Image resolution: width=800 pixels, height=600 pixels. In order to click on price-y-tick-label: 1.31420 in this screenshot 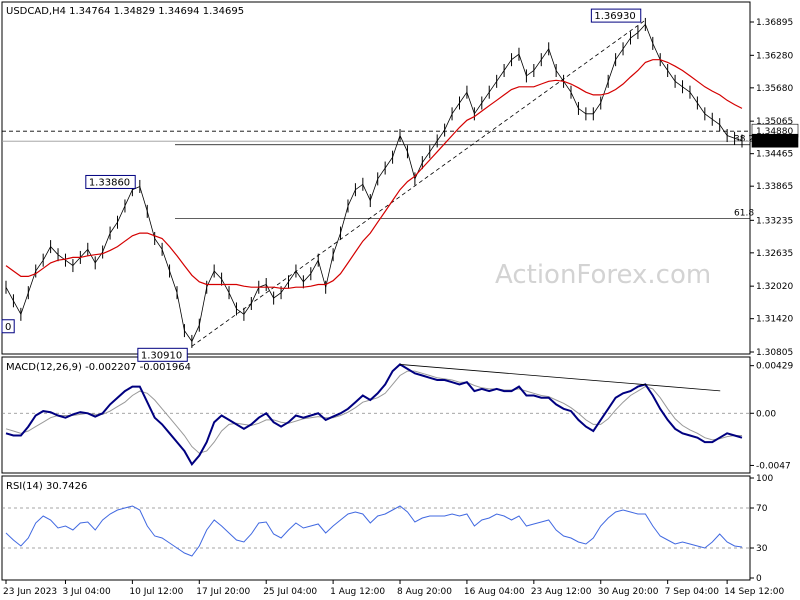, I will do `click(774, 320)`.